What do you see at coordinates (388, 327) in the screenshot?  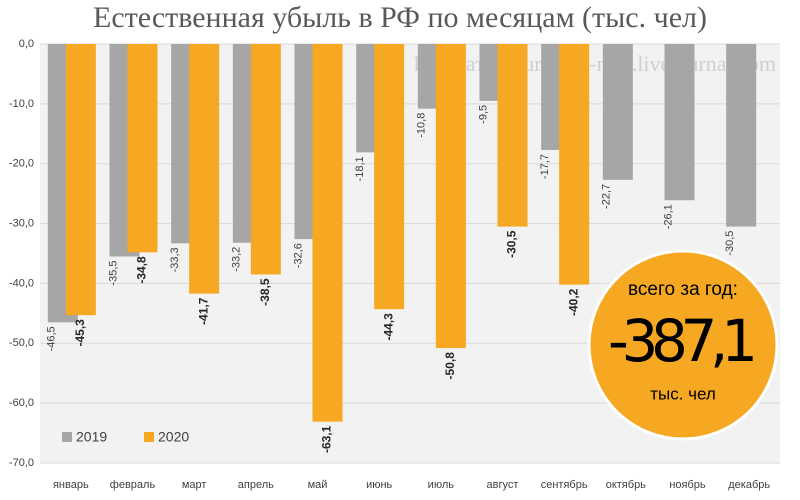 I see `data-label: -44,3` at bounding box center [388, 327].